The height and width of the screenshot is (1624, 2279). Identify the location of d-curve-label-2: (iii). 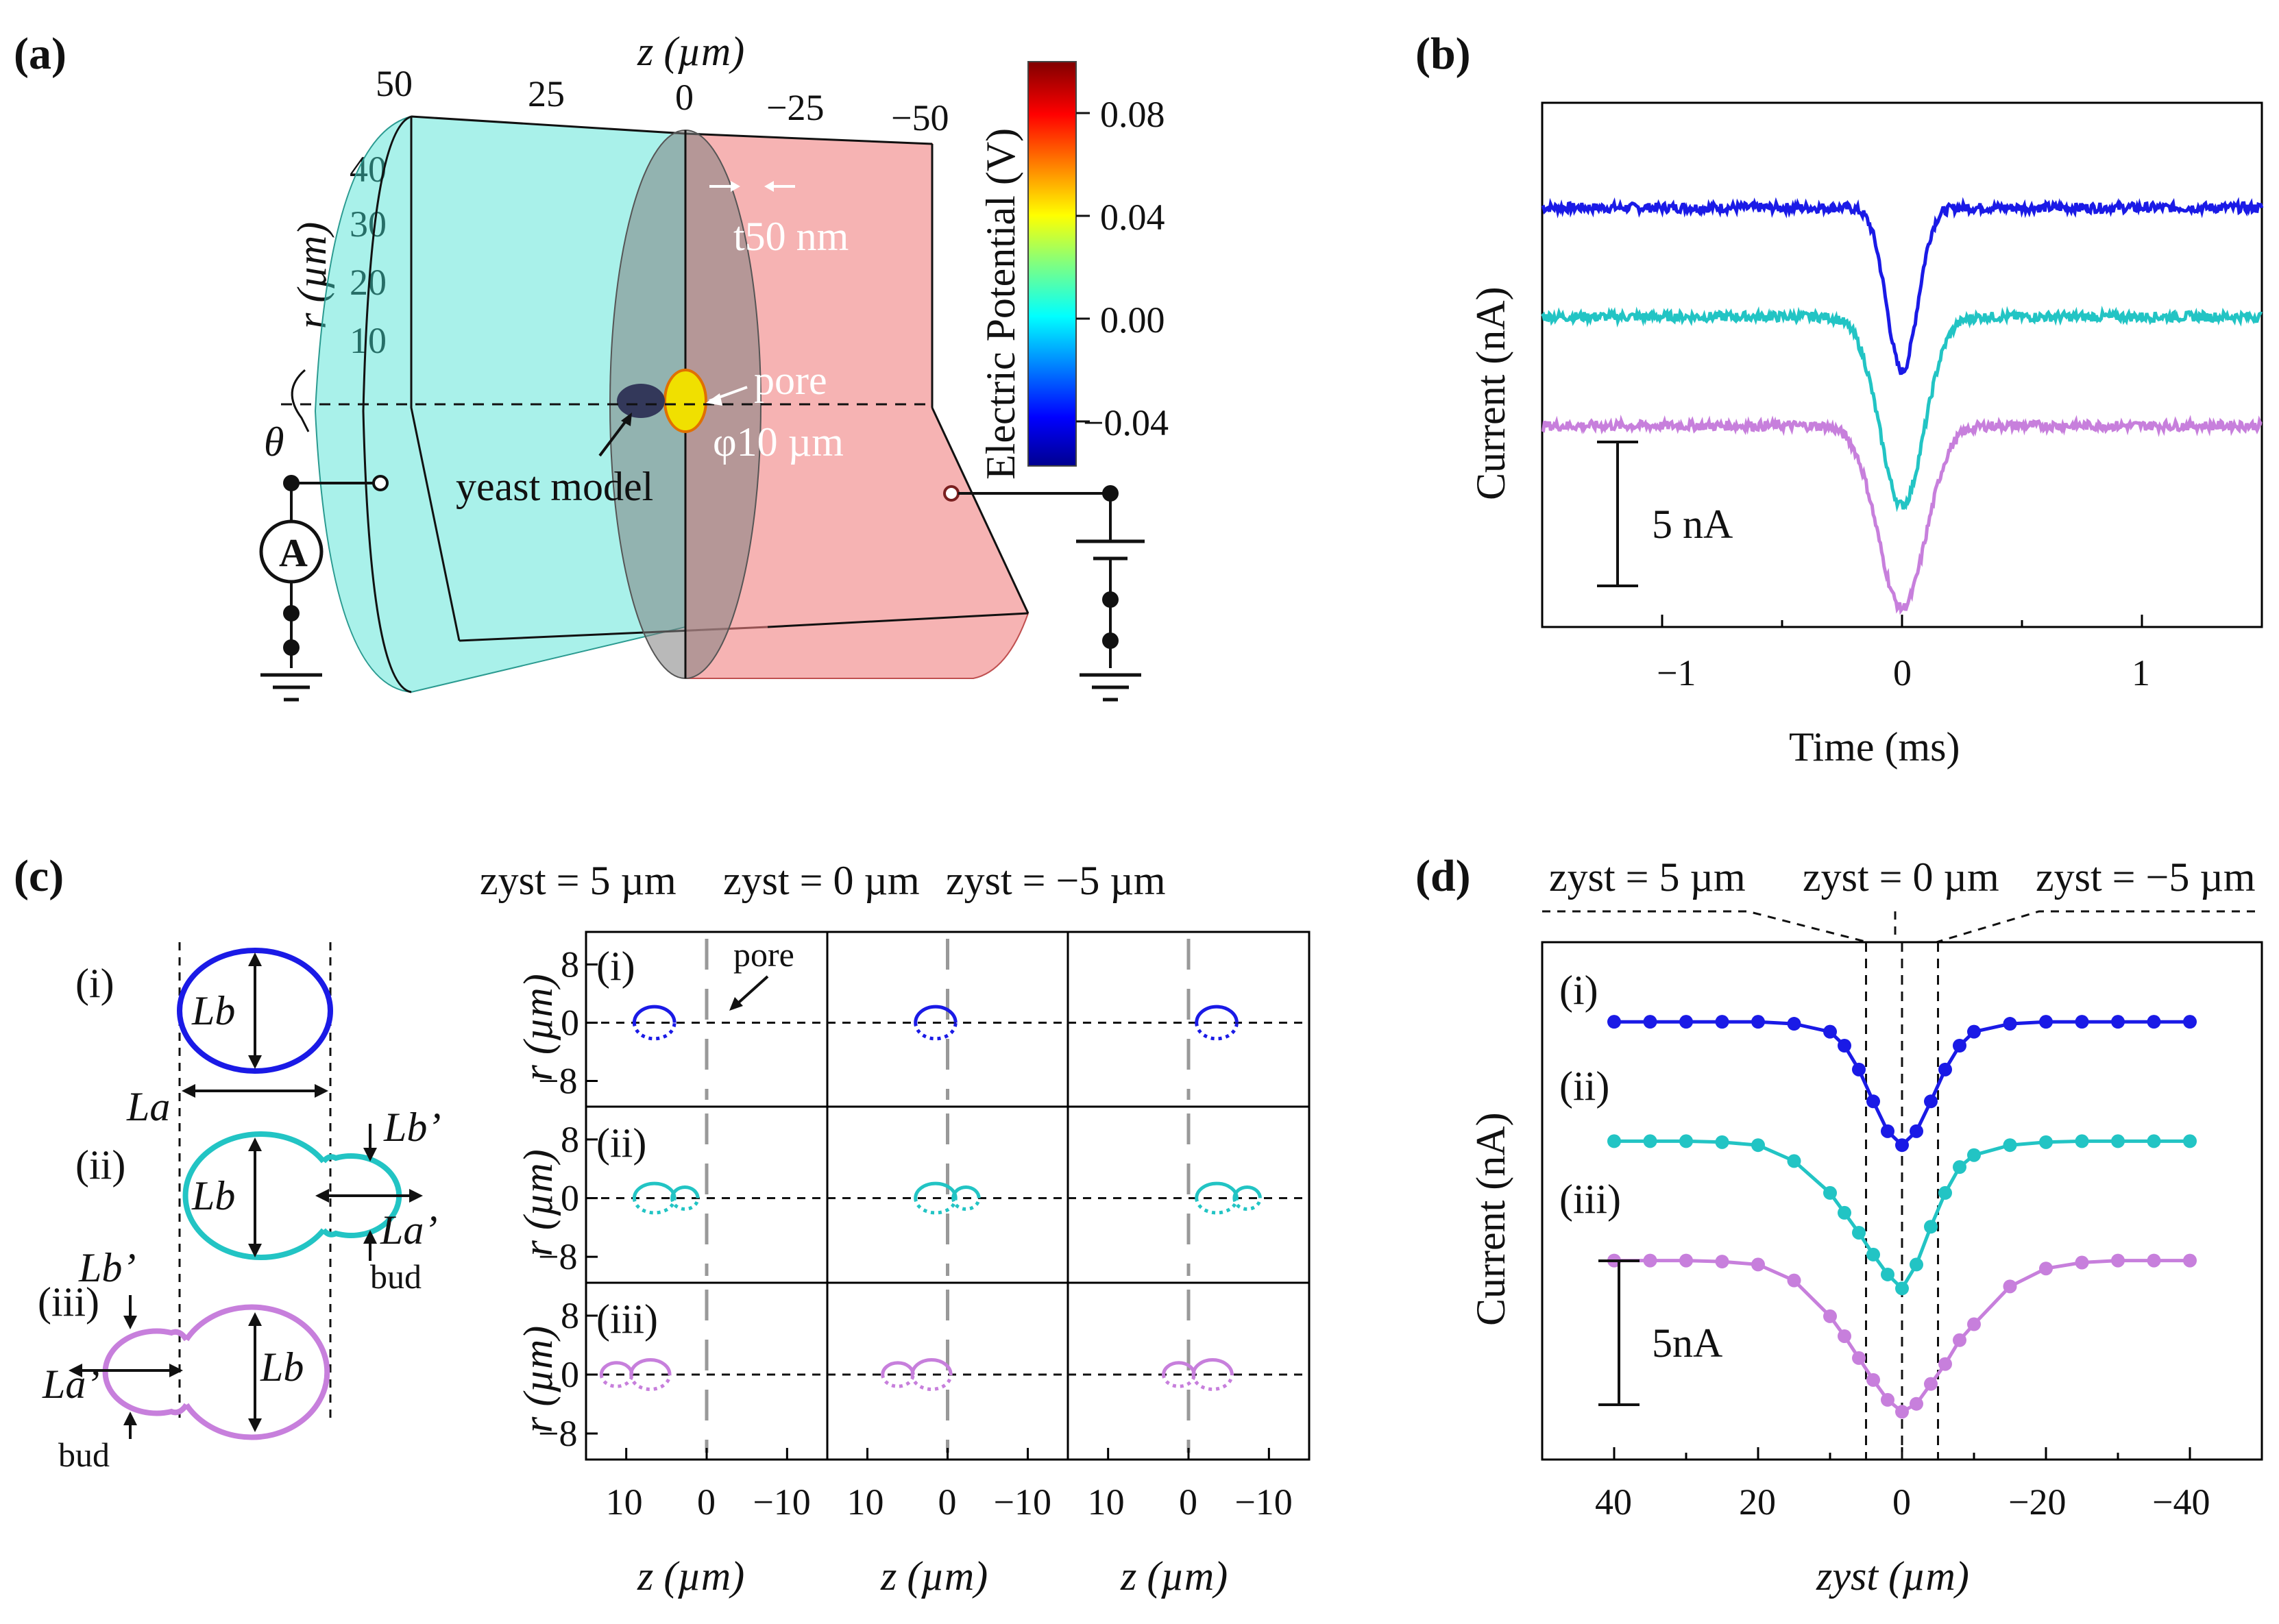
(1590, 1199).